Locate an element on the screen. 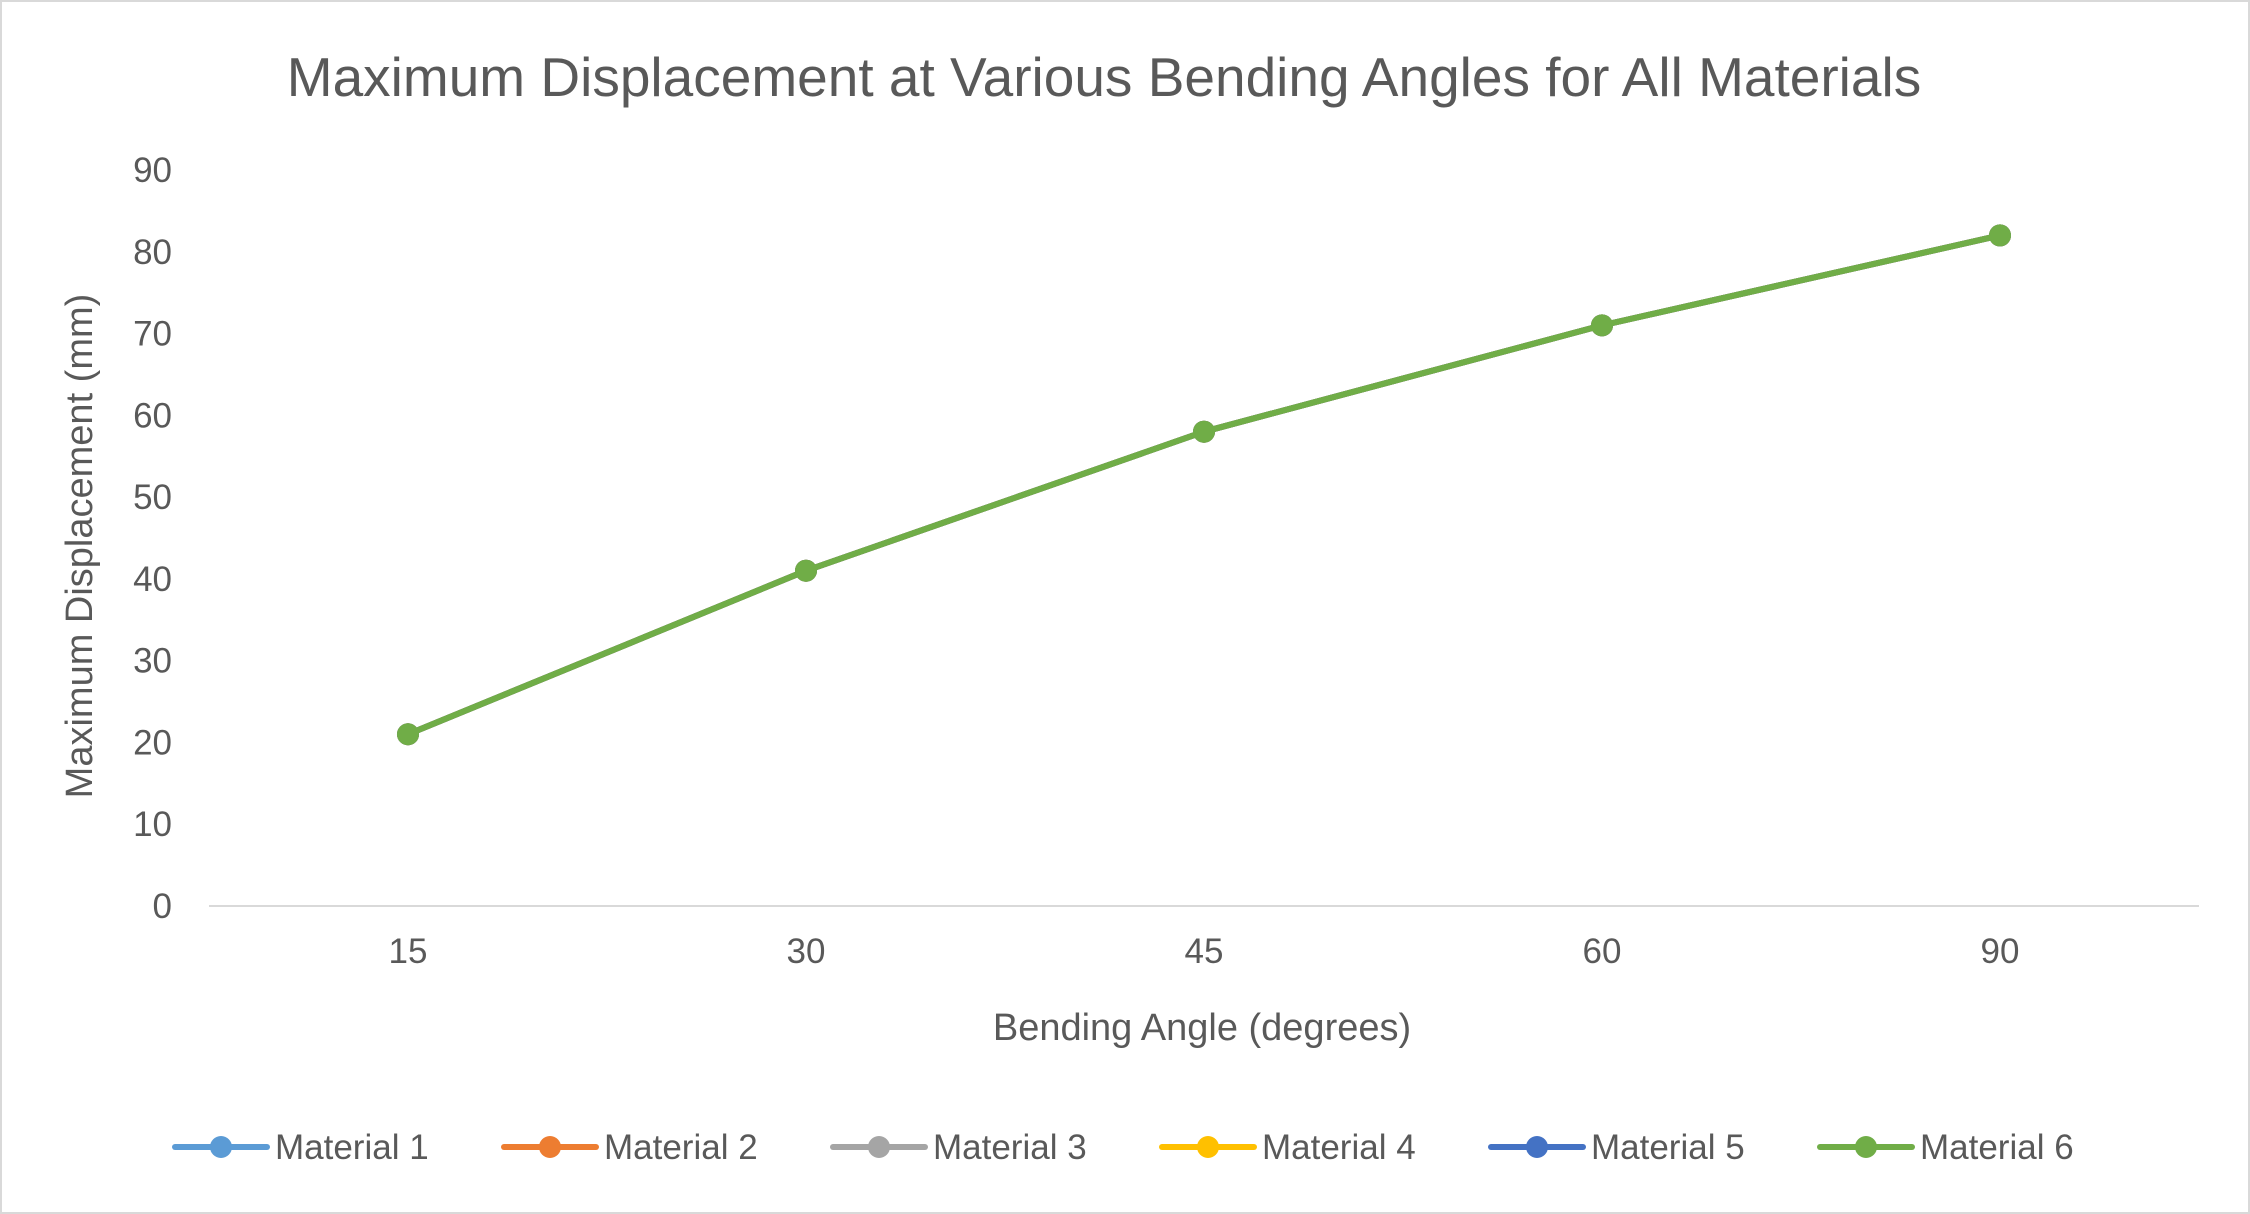 Image resolution: width=2250 pixels, height=1214 pixels. x-tick-label: 60 is located at coordinates (1602, 951).